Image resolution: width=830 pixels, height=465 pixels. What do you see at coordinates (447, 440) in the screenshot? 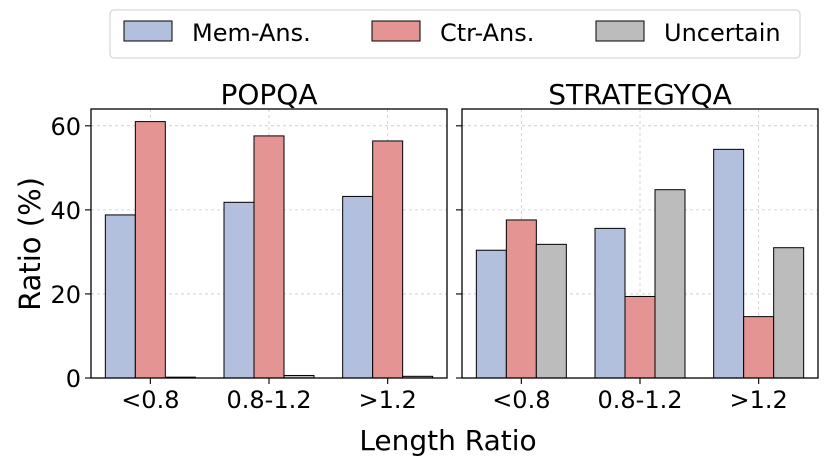
I see `x-axis-label: Length Ratio` at bounding box center [447, 440].